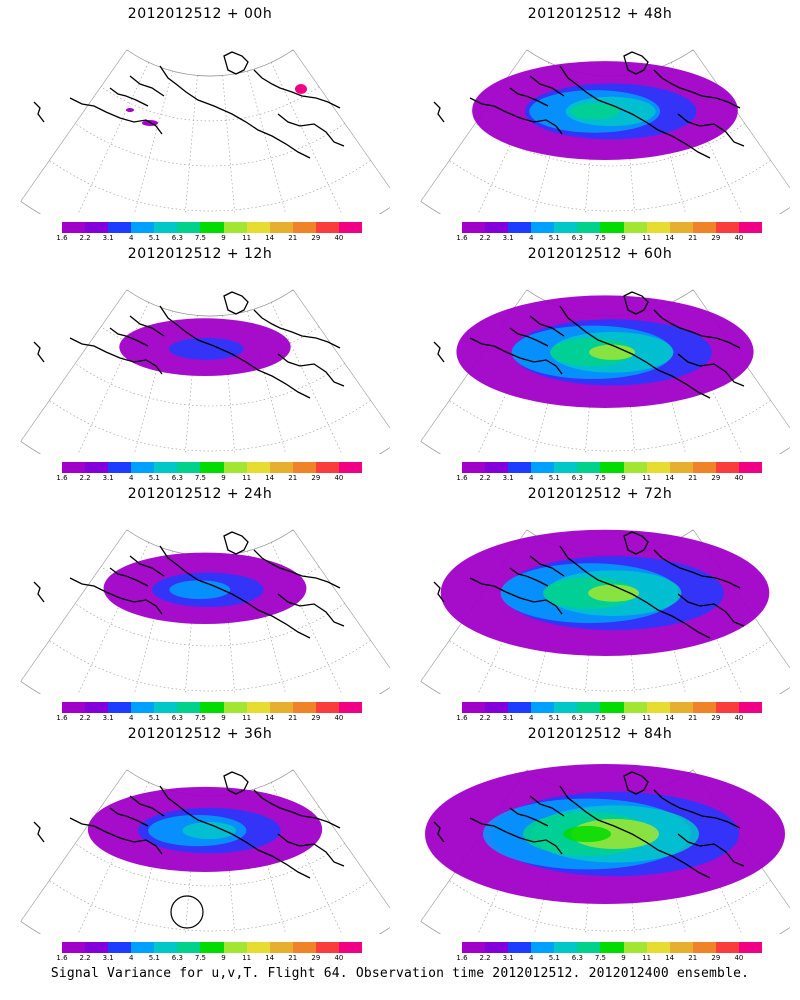  I want to click on colorbar, so click(612, 467).